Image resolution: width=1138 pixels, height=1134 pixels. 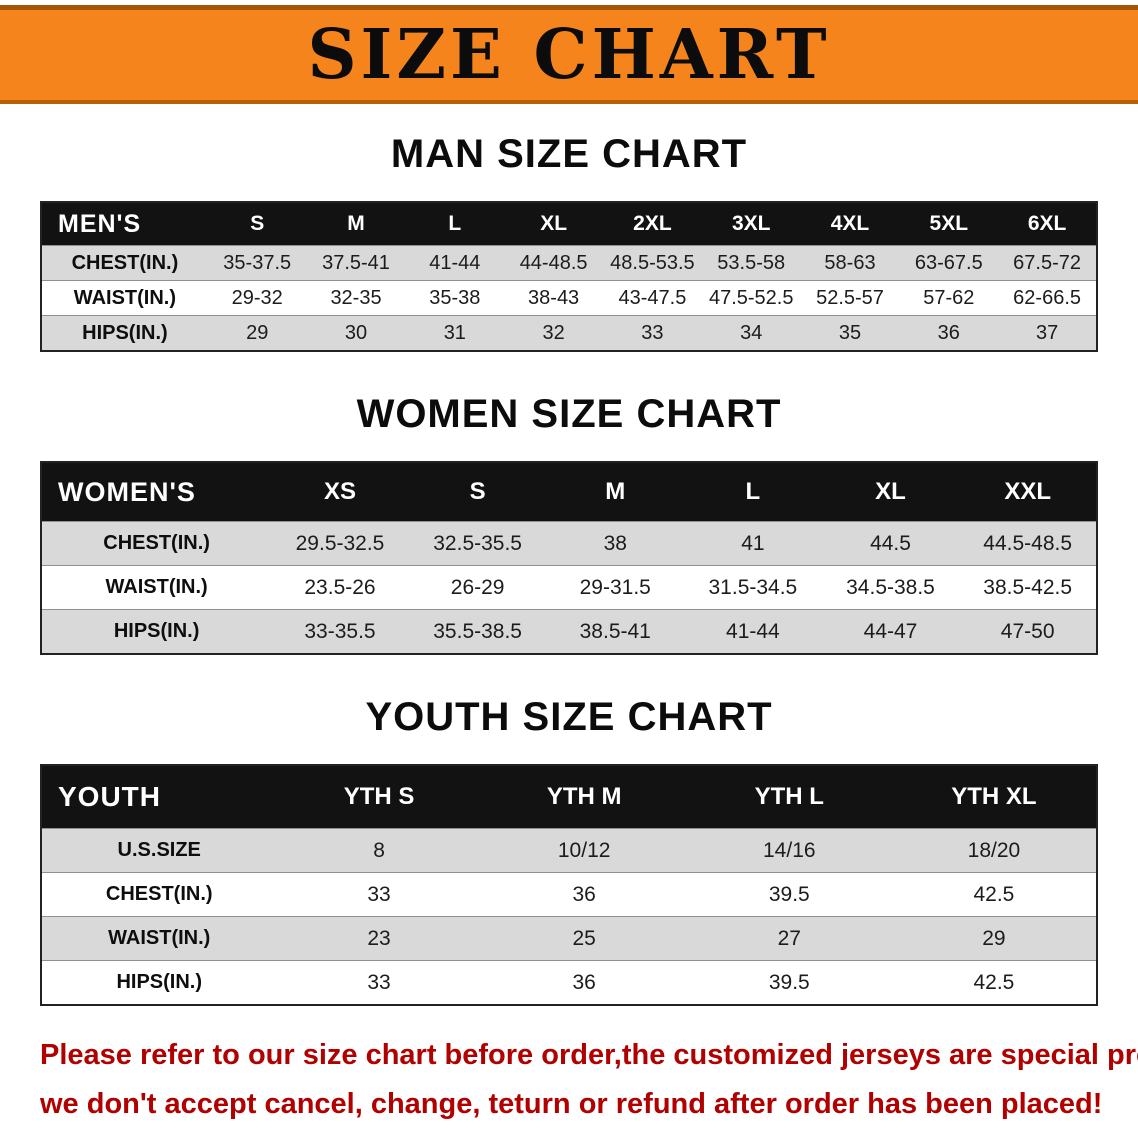 I want to click on table-row: HIPS(IN.) 29 30 31 32 33 34 35 36 37, so click(x=569, y=333).